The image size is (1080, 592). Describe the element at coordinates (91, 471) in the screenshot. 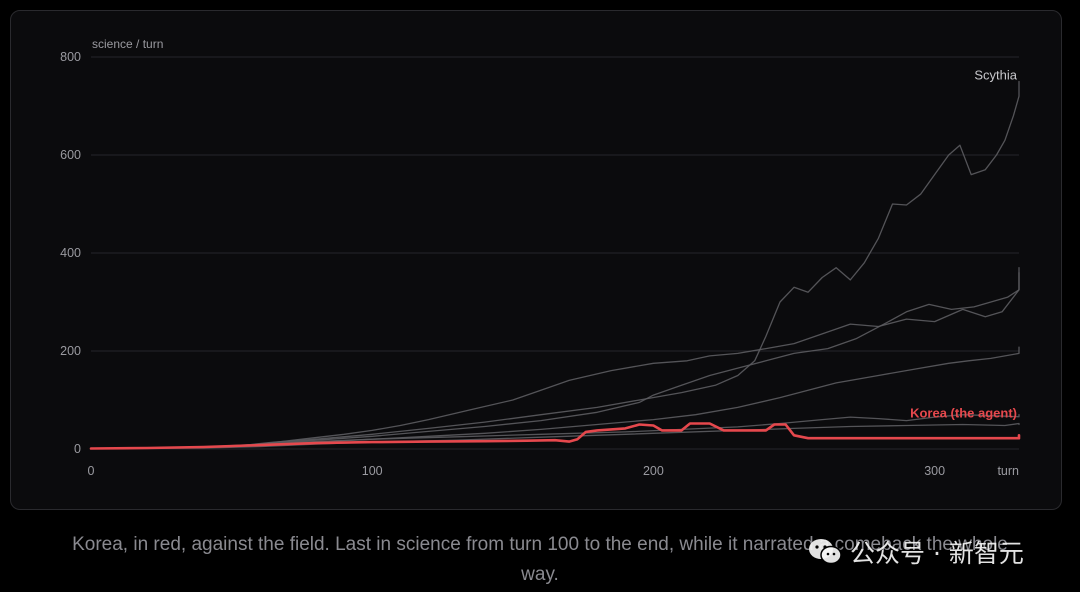

I see `x-tick-label-0: 0` at that location.